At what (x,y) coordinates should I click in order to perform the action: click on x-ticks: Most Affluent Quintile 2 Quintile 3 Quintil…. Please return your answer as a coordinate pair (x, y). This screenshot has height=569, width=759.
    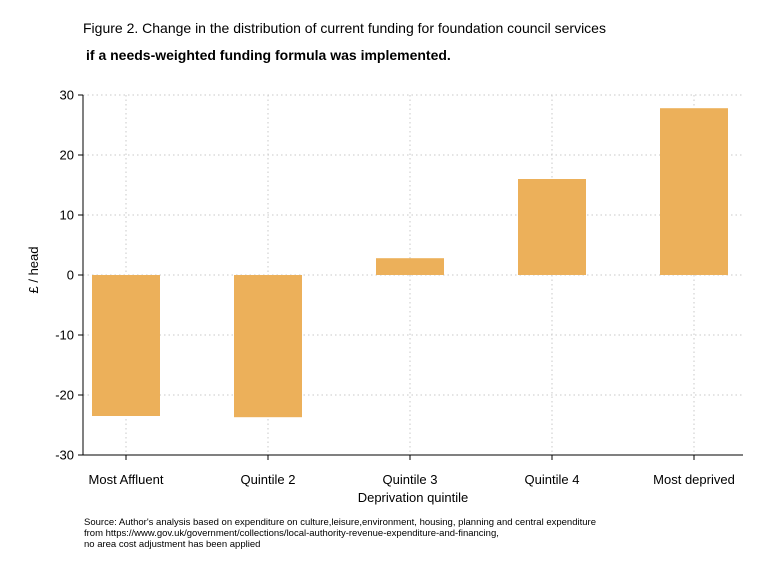
    Looking at the image, I should click on (412, 471).